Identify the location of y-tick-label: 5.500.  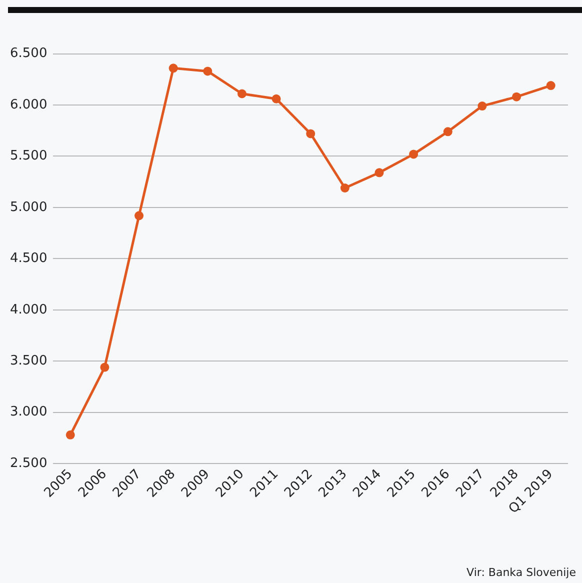
(29, 156).